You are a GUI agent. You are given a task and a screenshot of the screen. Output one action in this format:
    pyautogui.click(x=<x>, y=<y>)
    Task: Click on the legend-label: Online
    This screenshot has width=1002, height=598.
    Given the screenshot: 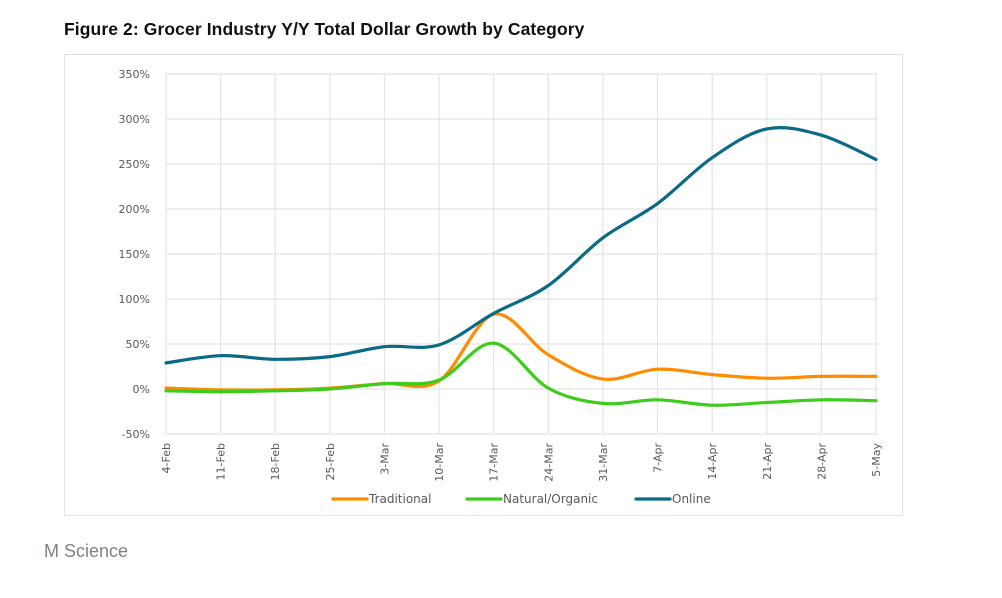 What is the action you would take?
    pyautogui.click(x=691, y=499)
    